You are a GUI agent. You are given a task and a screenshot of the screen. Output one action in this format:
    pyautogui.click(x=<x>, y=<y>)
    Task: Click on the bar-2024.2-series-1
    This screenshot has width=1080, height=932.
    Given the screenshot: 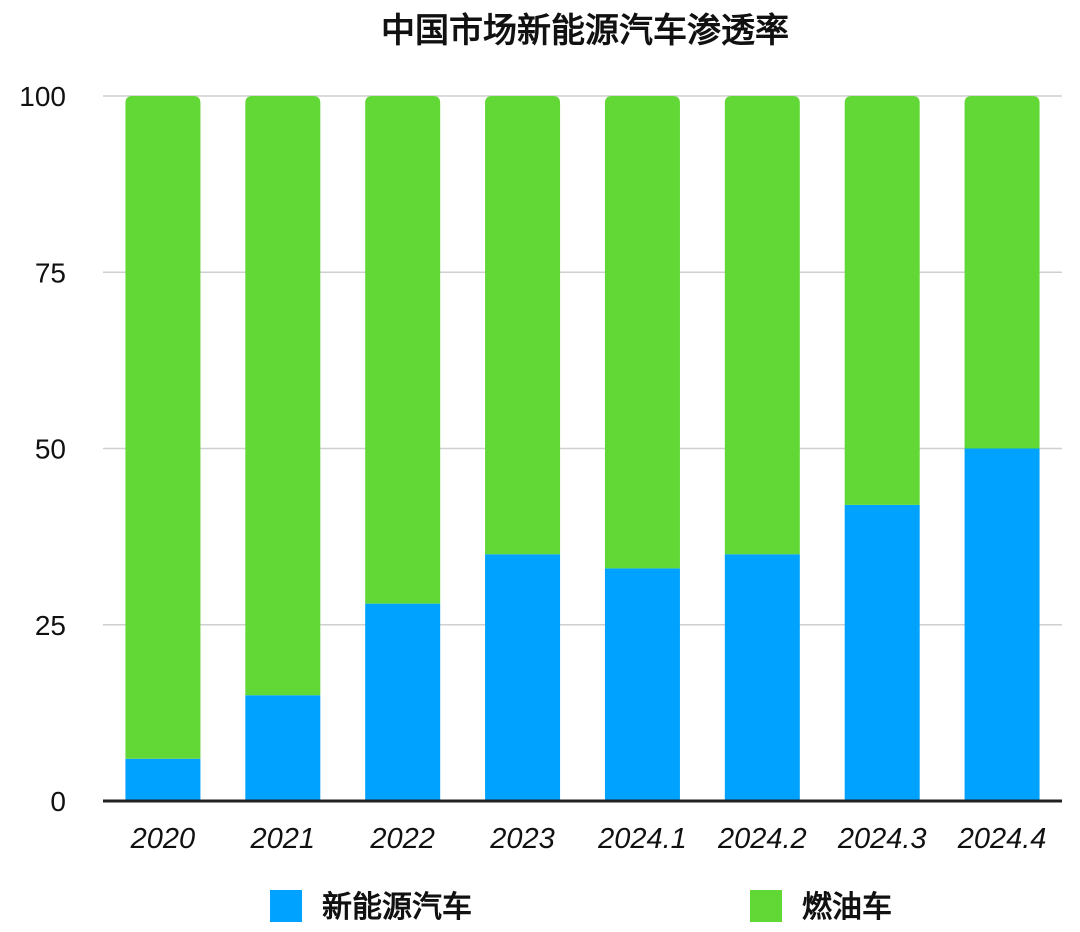 What is the action you would take?
    pyautogui.click(x=762, y=325)
    